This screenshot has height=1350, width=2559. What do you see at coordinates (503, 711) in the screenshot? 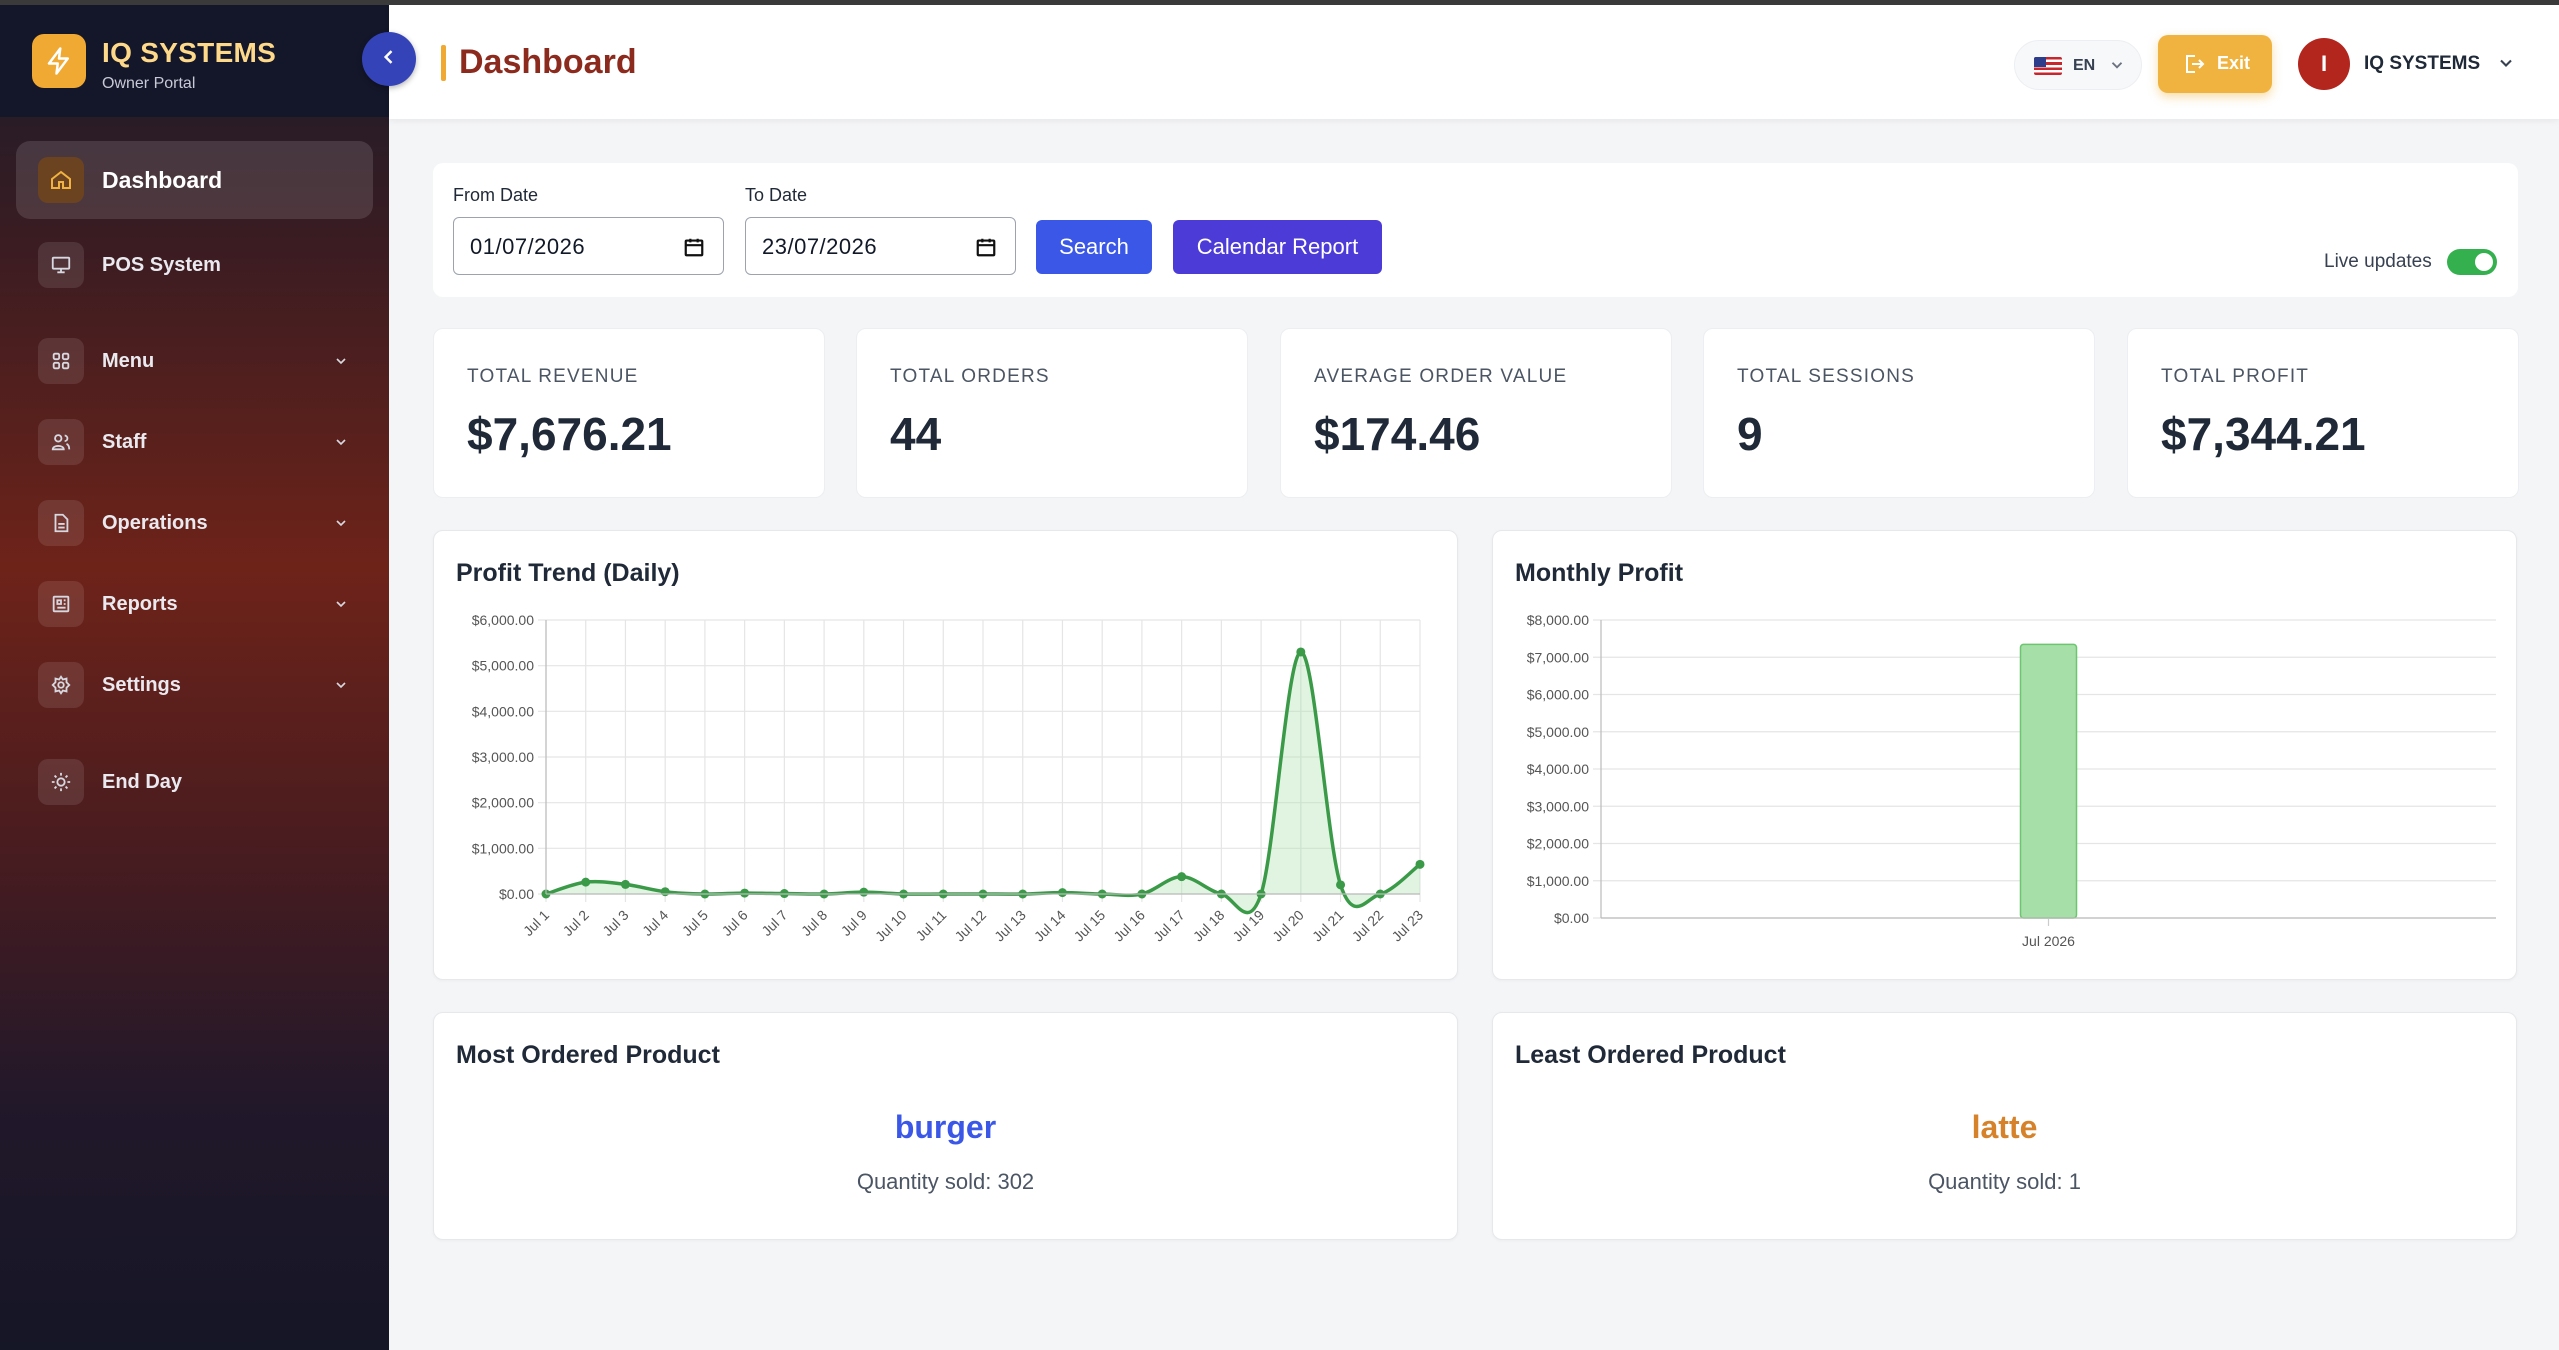
I see `y-tick-label: $4,000.00` at bounding box center [503, 711].